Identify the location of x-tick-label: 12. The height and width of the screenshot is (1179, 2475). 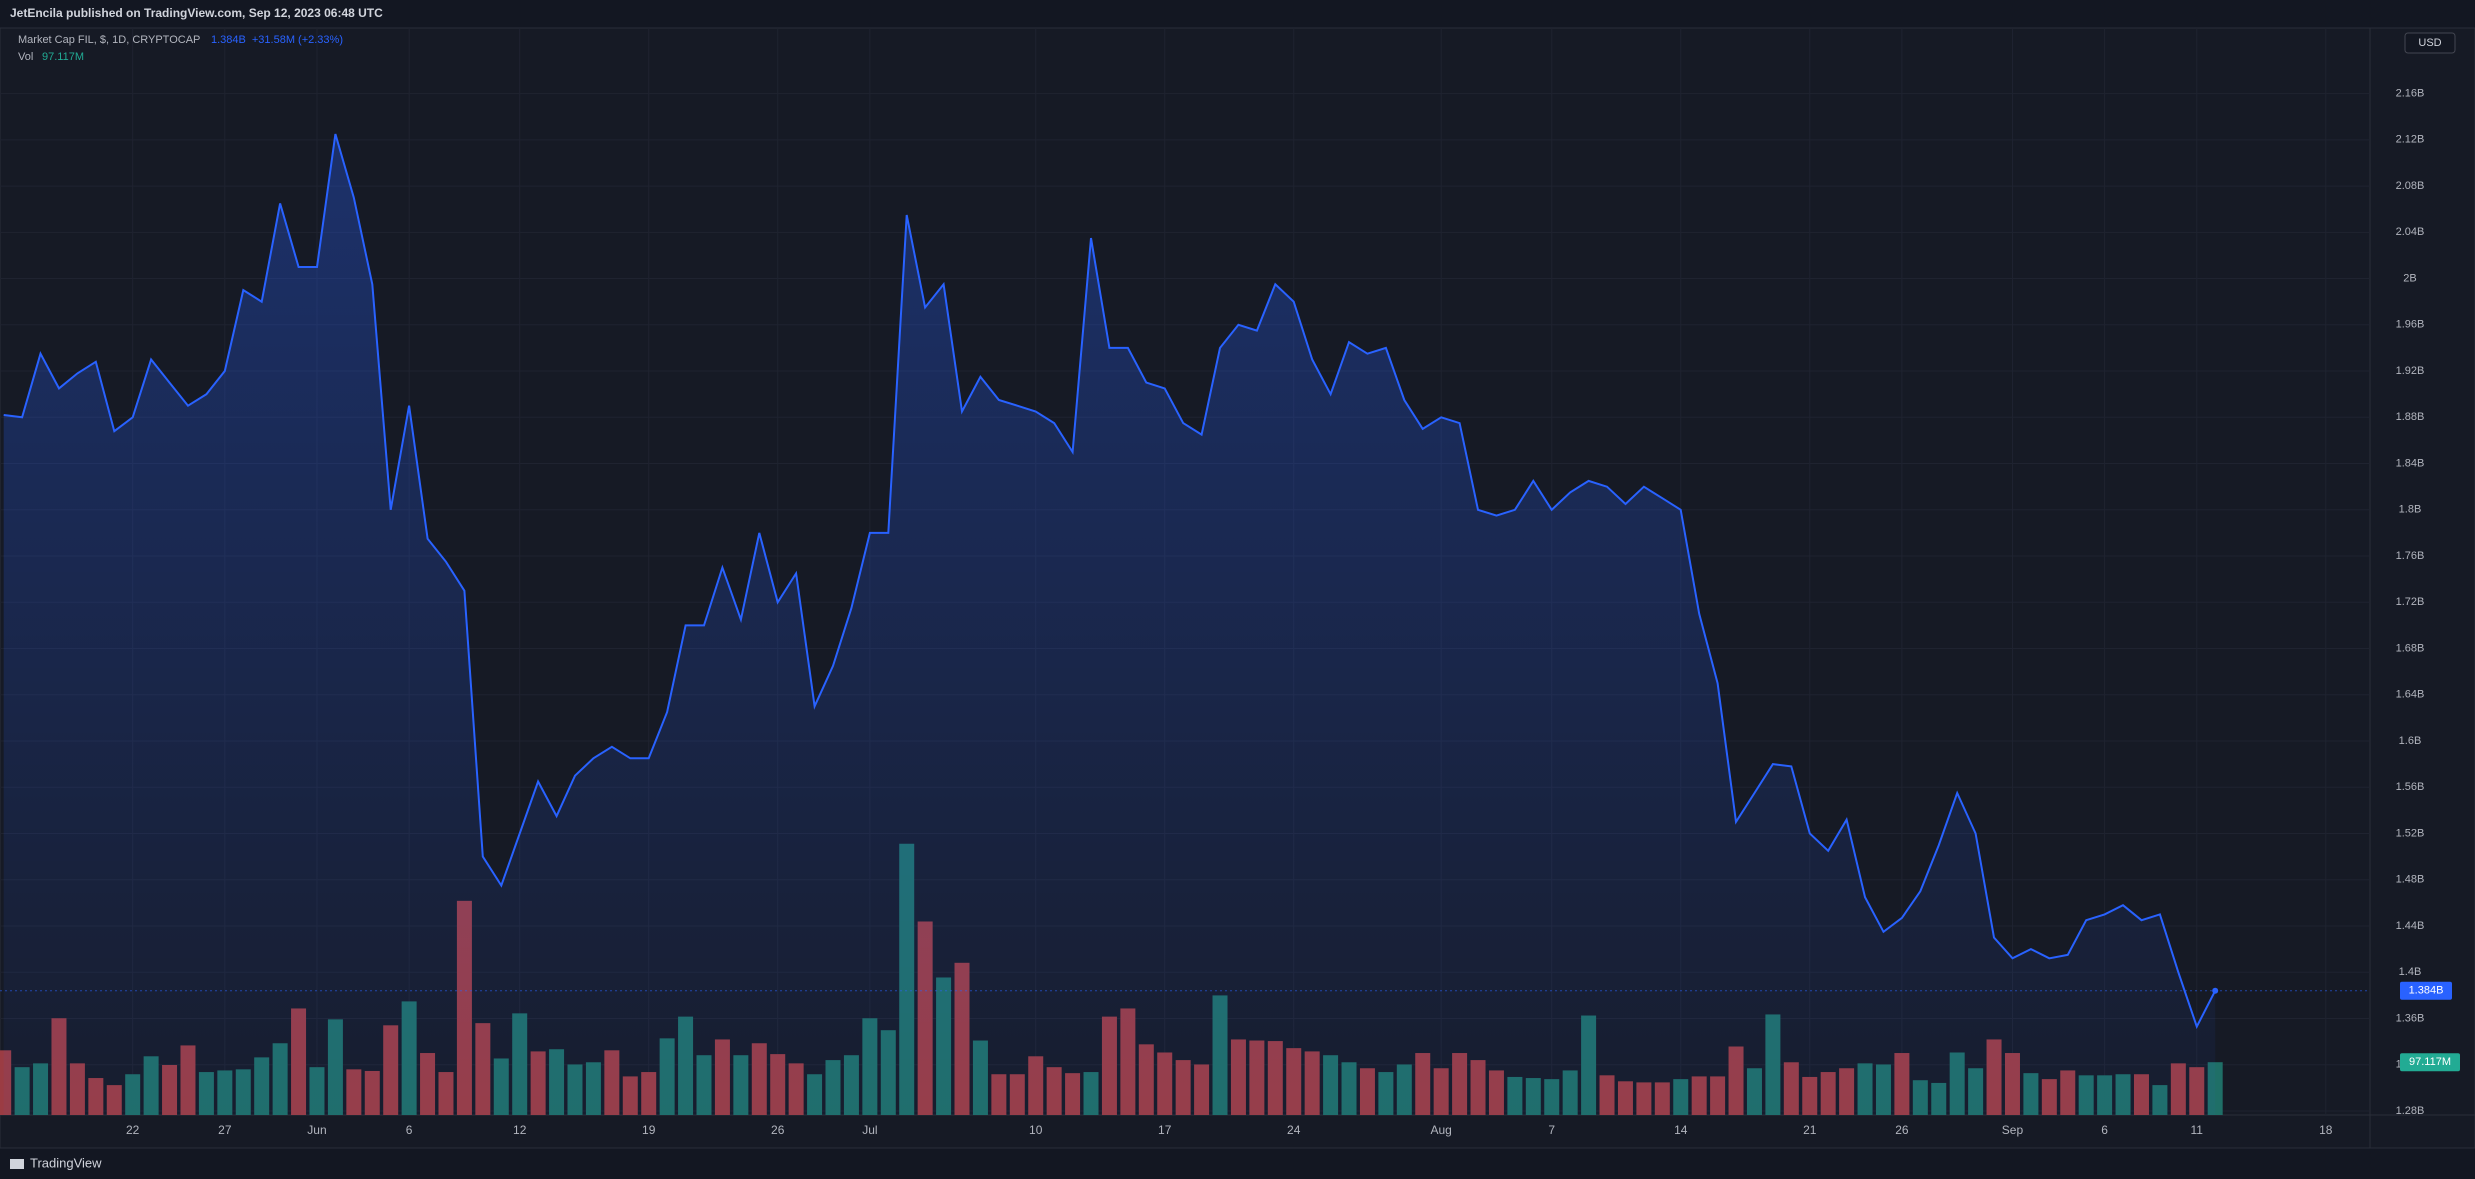
(520, 1130).